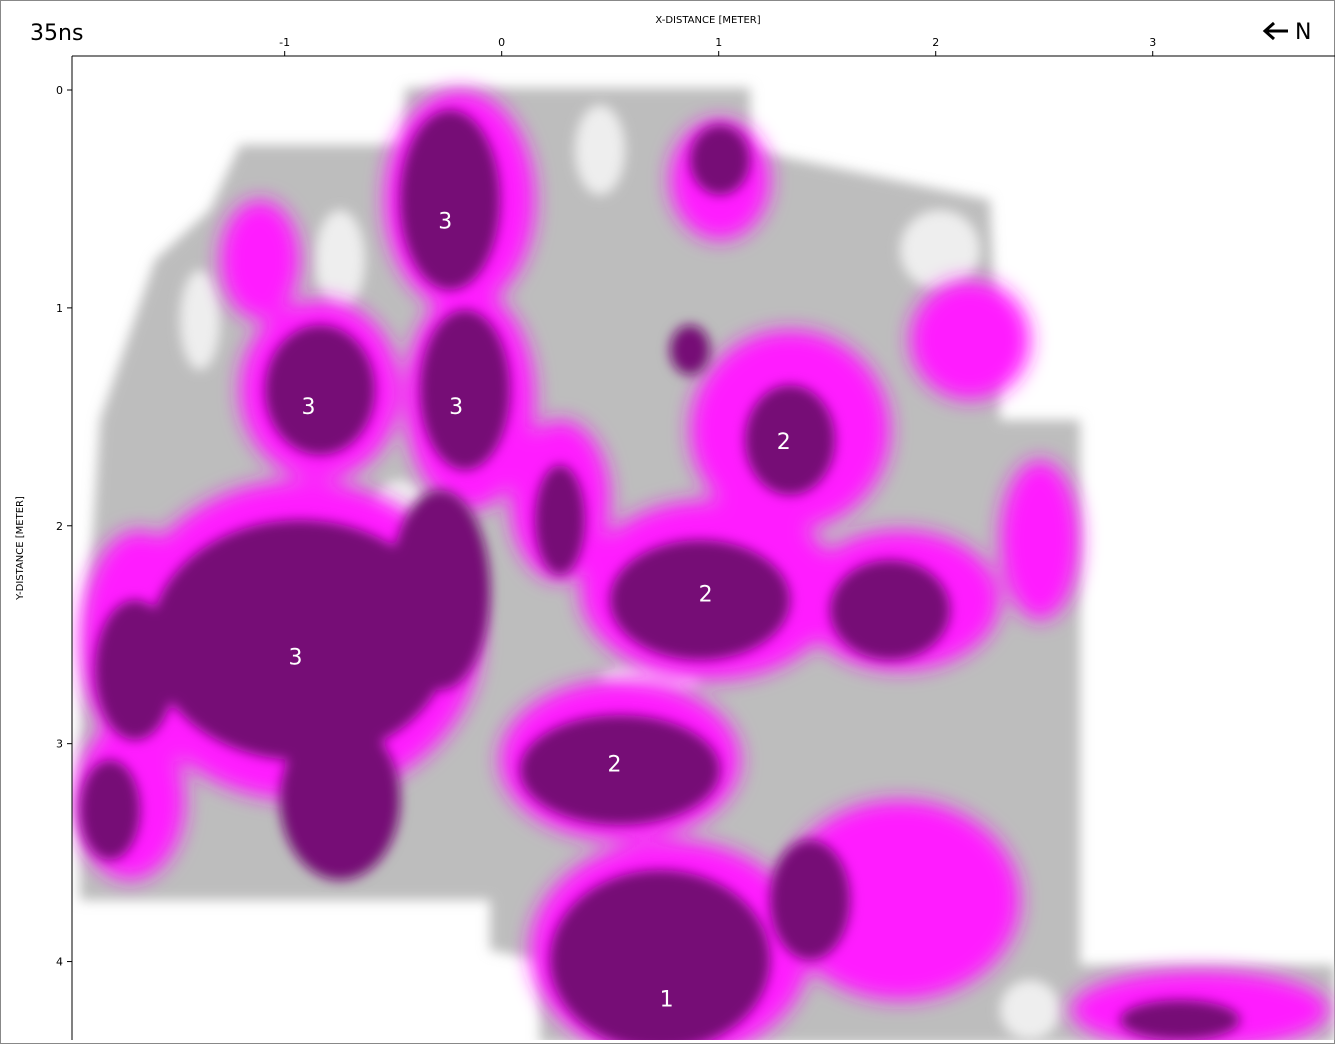  What do you see at coordinates (1152, 42) in the screenshot?
I see `x-tick-label: 3` at bounding box center [1152, 42].